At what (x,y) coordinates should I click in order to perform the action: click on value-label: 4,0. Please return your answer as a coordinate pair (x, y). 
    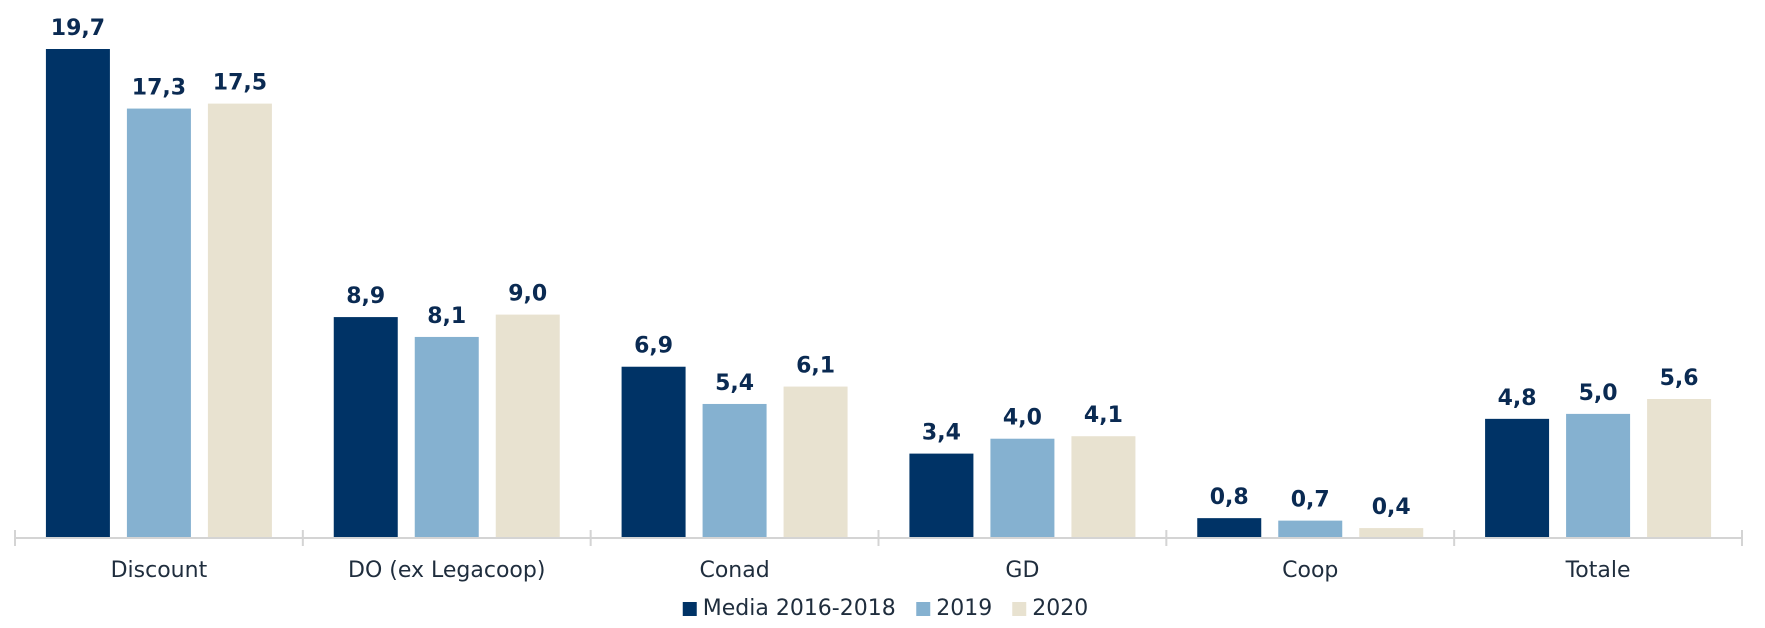
    Looking at the image, I should click on (1022, 418).